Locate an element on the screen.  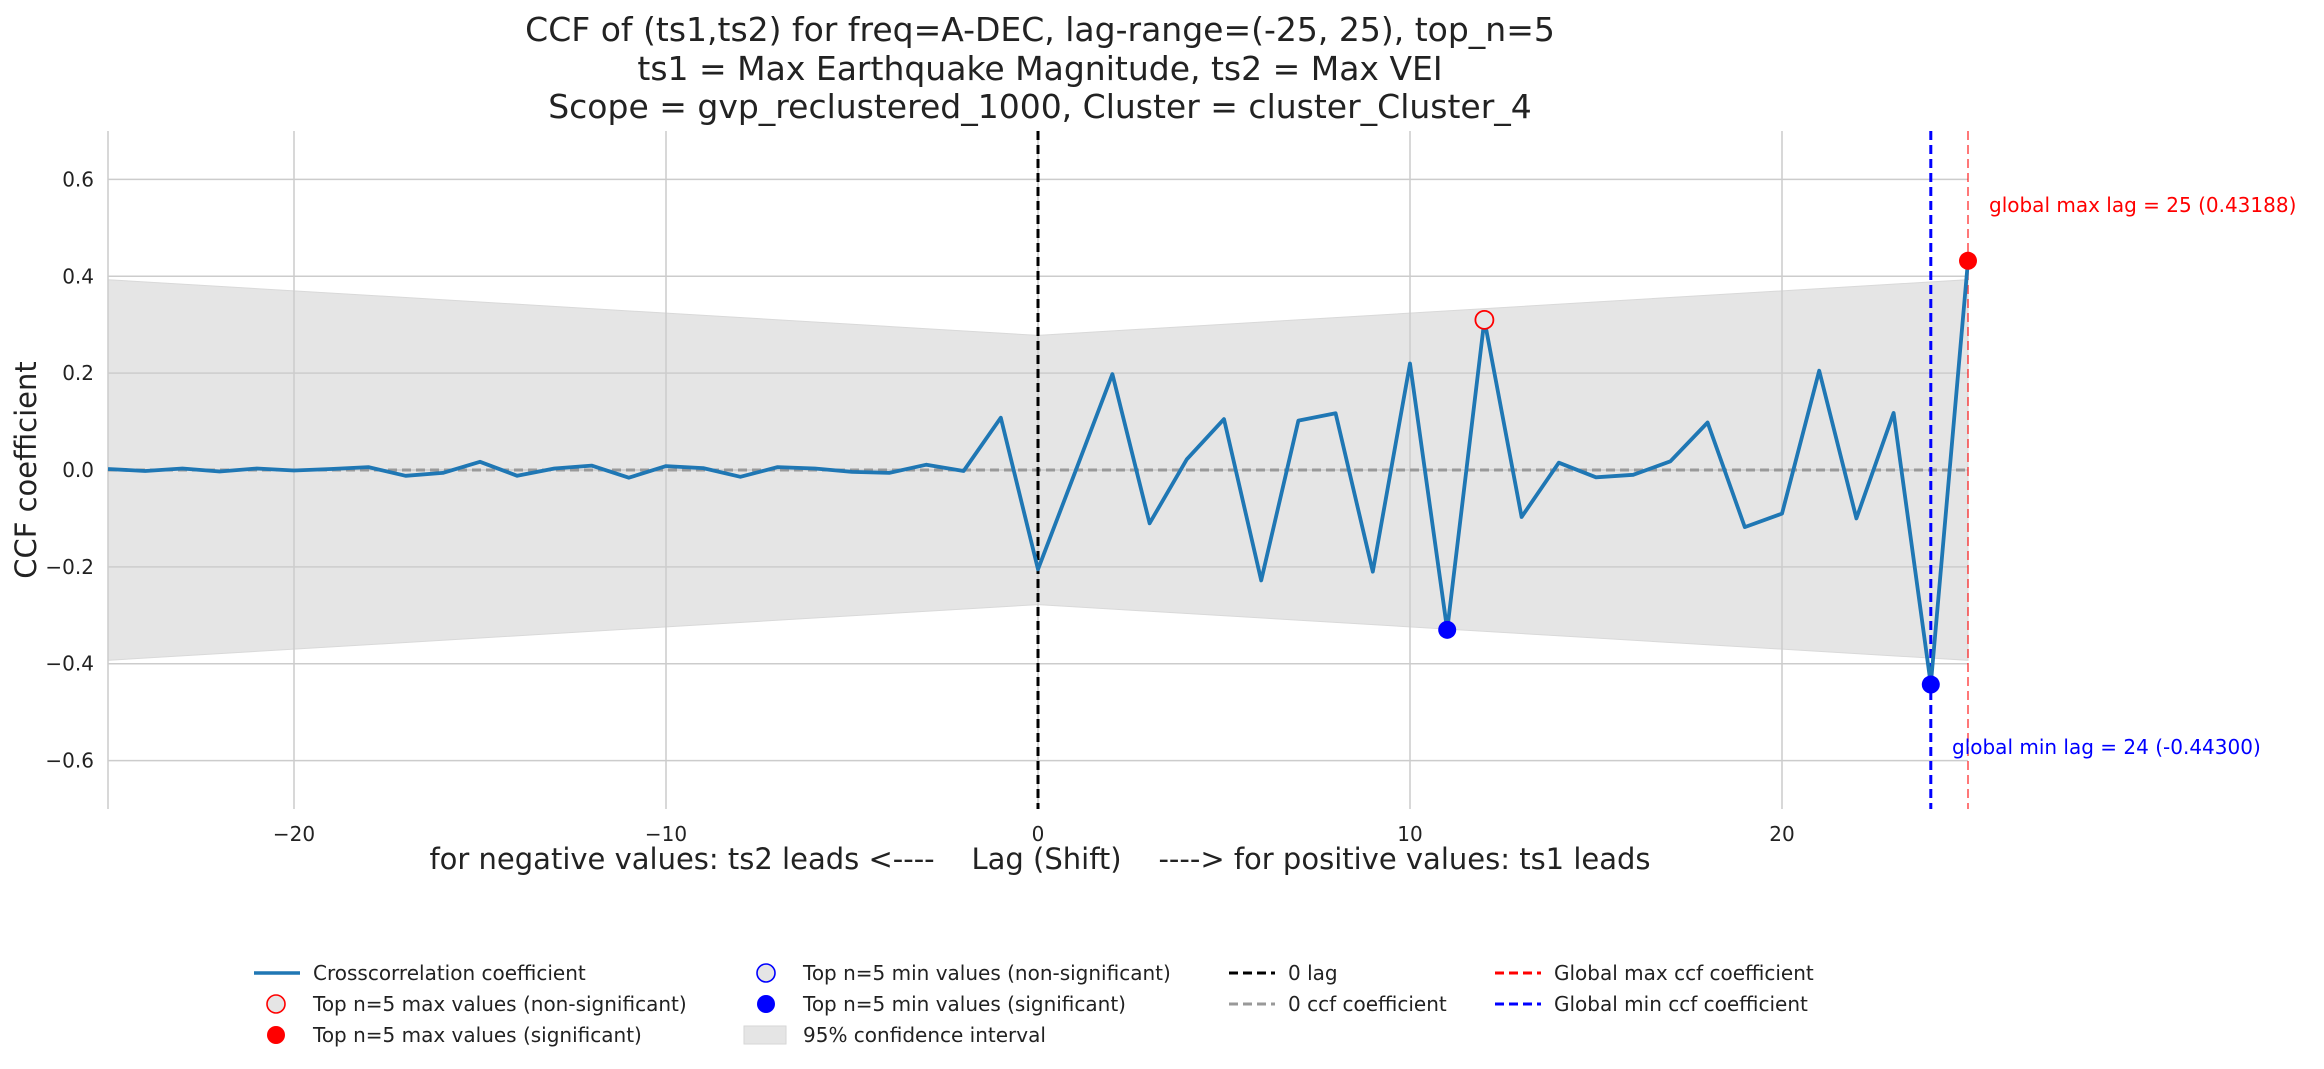
y-axis-label: CCF coefficient is located at coordinates (26, 470).